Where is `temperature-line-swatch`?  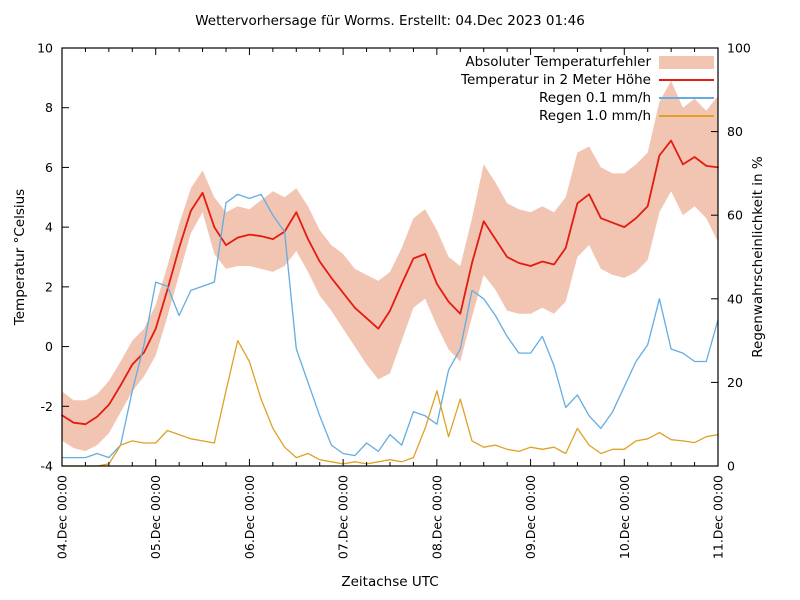 temperature-line-swatch is located at coordinates (686, 80).